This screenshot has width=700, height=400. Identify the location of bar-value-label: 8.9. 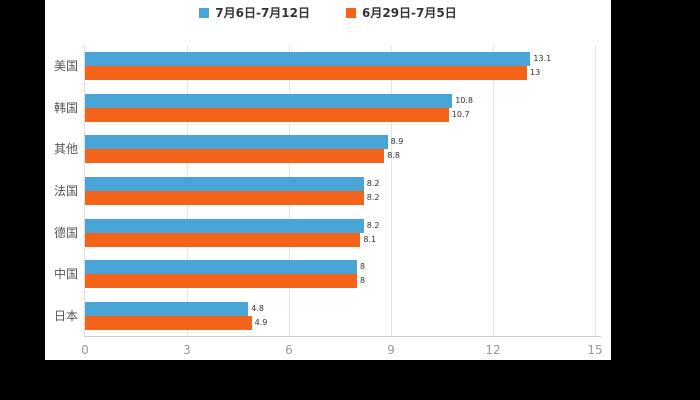
(397, 142).